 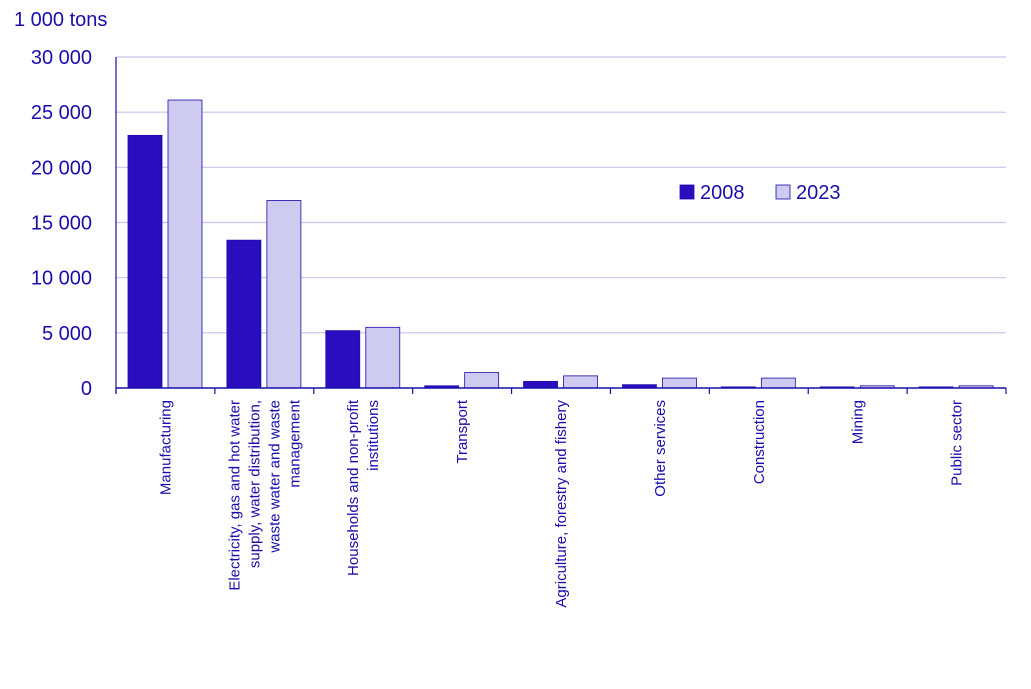 I want to click on category-label: Manufacturing, so click(x=165, y=447).